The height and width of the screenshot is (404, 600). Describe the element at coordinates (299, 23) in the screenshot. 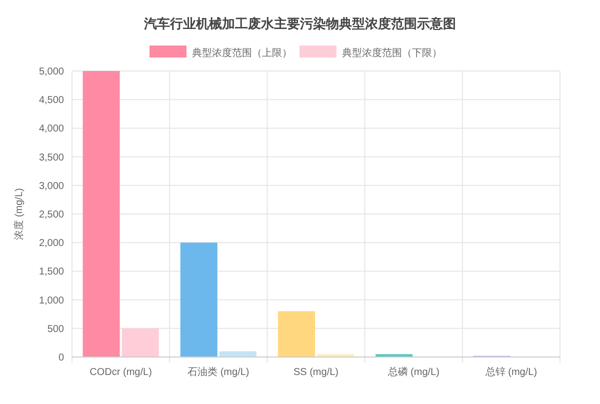

I see `chart-title: 汽车行业机械加工废水主要污染物典型浓度范围示意图` at that location.